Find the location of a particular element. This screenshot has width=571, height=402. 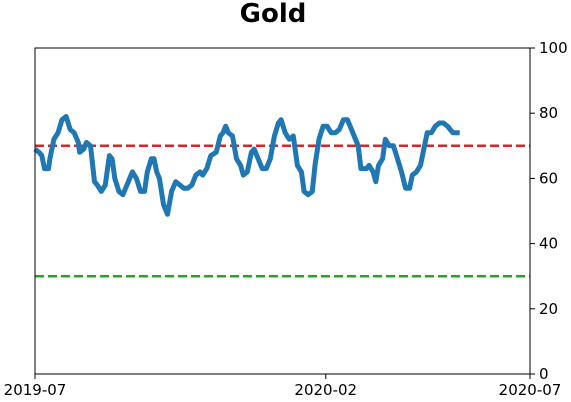

x-axis: 2019-07 2020-02 2020-07 is located at coordinates (283, 386).